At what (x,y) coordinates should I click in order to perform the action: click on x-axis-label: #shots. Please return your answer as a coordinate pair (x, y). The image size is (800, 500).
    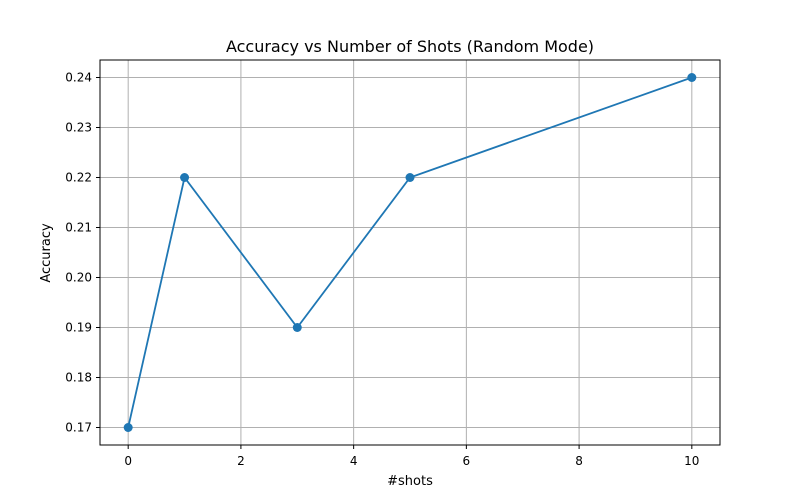
    Looking at the image, I should click on (410, 481).